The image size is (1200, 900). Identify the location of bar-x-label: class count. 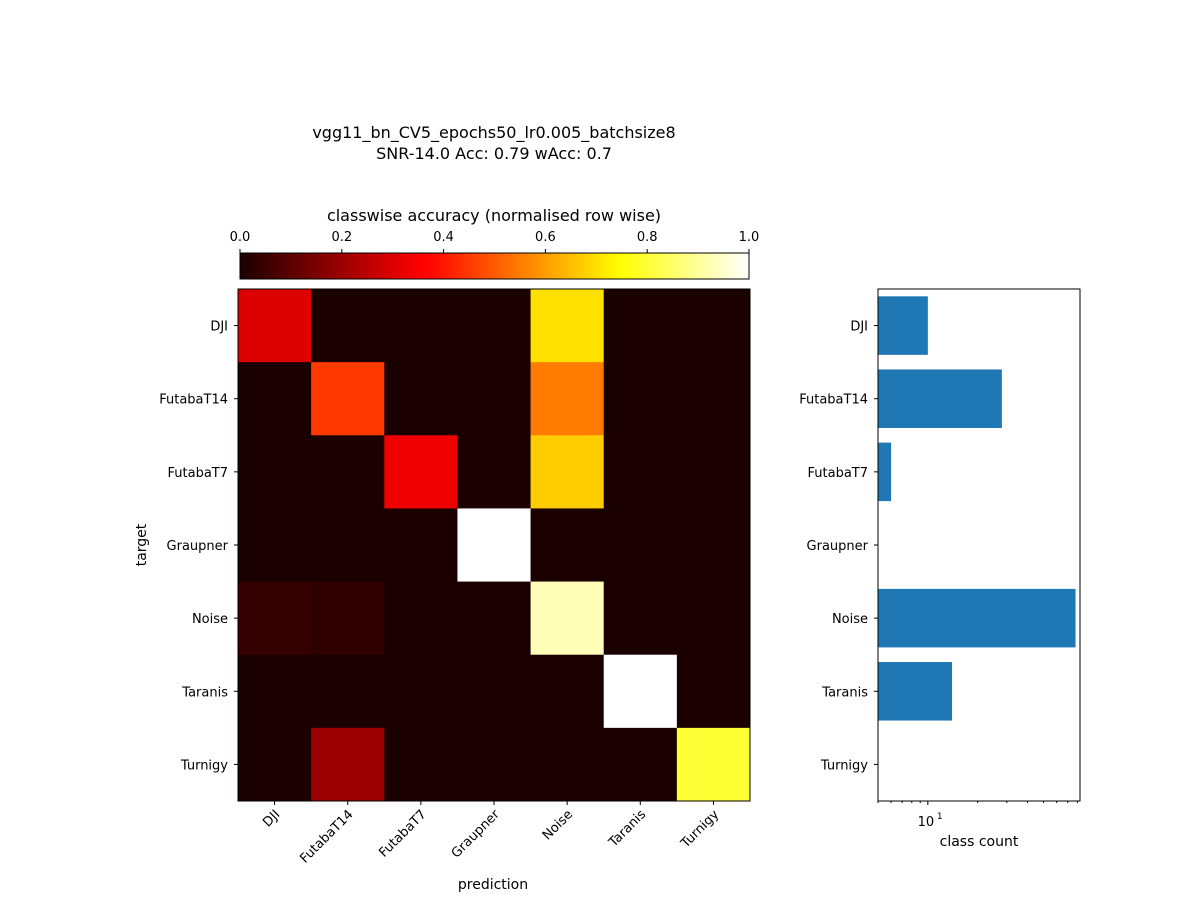
(979, 842).